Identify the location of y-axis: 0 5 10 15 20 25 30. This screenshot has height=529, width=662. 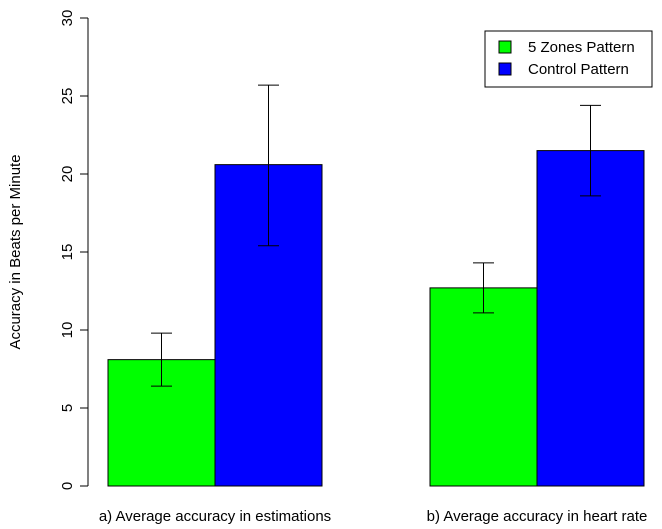
(74, 250).